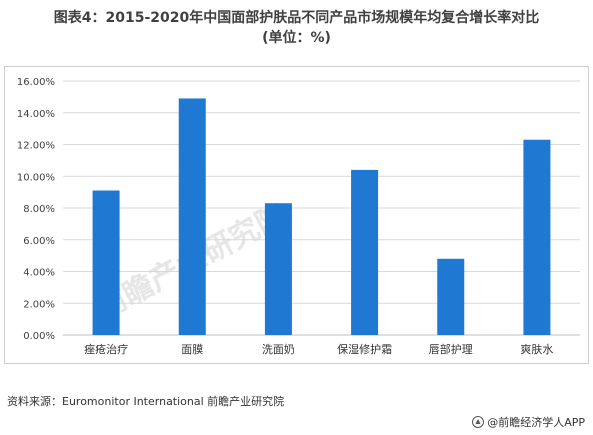 The image size is (593, 435). Describe the element at coordinates (36, 114) in the screenshot. I see `y-tick-label: 14.00%` at that location.